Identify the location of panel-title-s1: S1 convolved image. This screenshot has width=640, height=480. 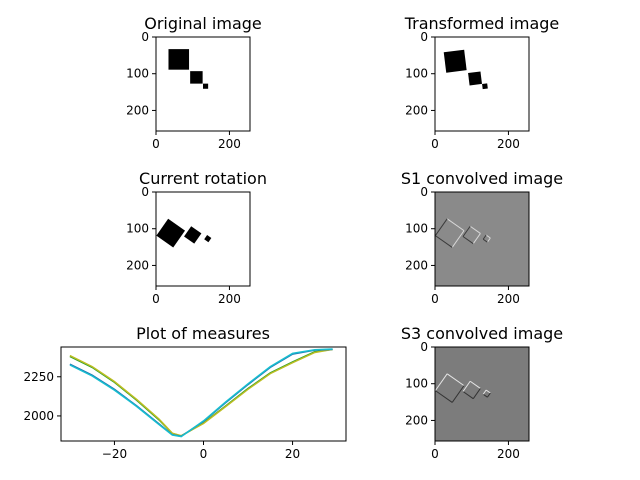
(482, 178).